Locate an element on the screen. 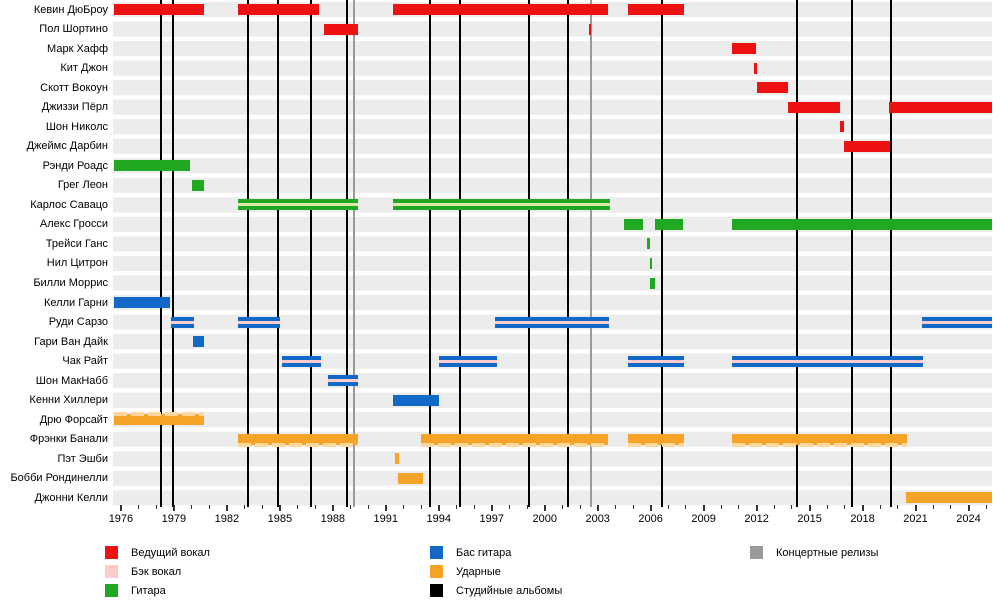 This screenshot has height=605, width=1000. member-label: Пол Шортино is located at coordinates (73, 29).